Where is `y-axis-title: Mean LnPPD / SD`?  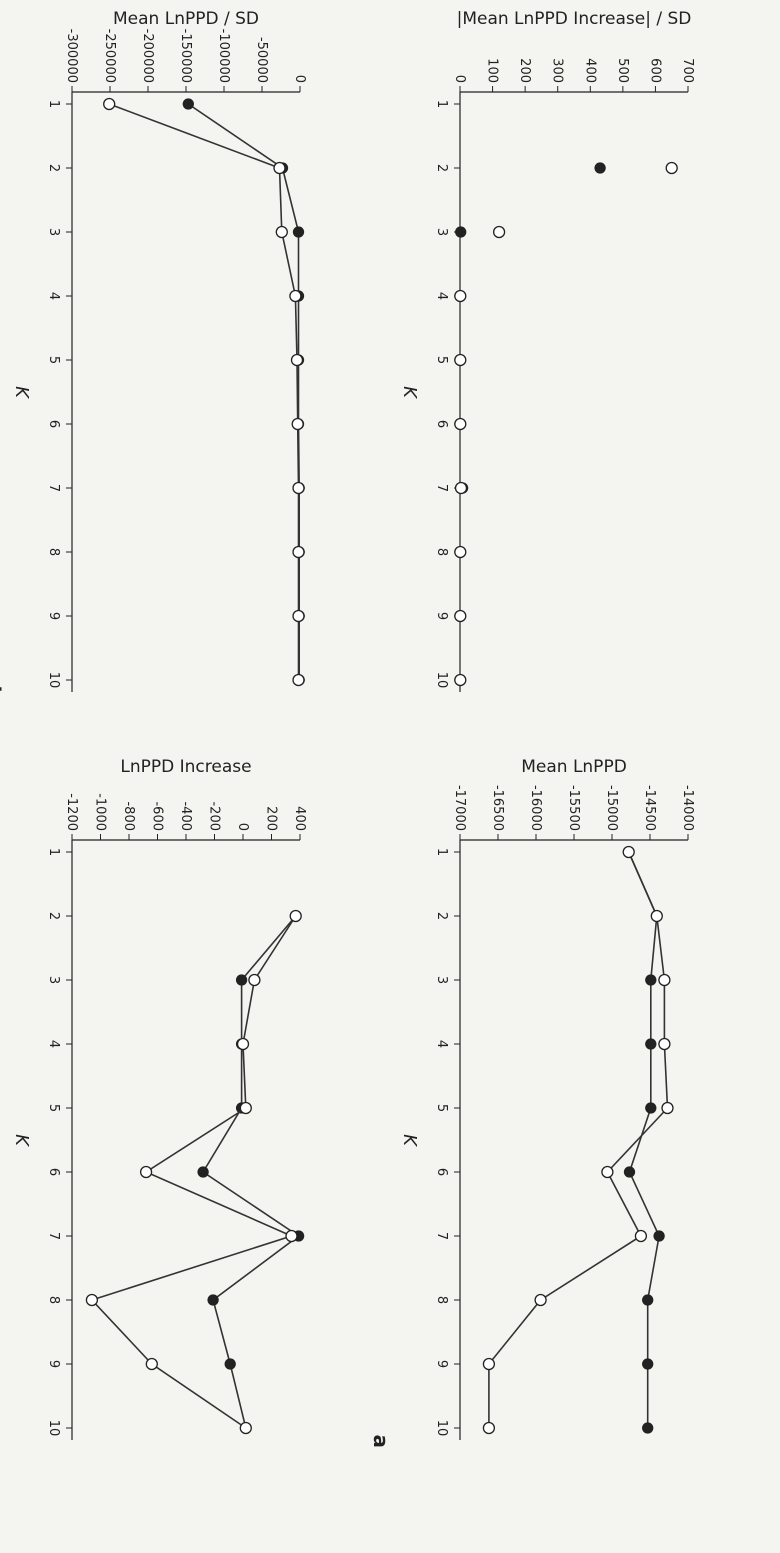
y-axis-title: Mean LnPPD / SD is located at coordinates (186, 19).